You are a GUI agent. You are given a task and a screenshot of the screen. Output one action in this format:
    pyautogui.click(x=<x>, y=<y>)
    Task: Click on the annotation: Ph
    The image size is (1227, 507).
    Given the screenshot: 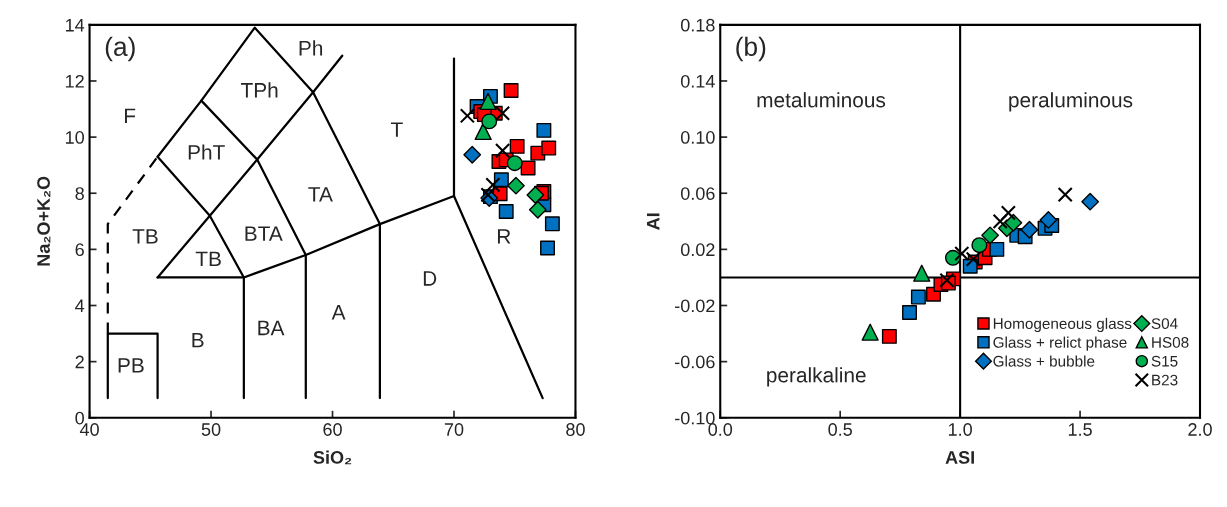 What is the action you would take?
    pyautogui.click(x=311, y=48)
    